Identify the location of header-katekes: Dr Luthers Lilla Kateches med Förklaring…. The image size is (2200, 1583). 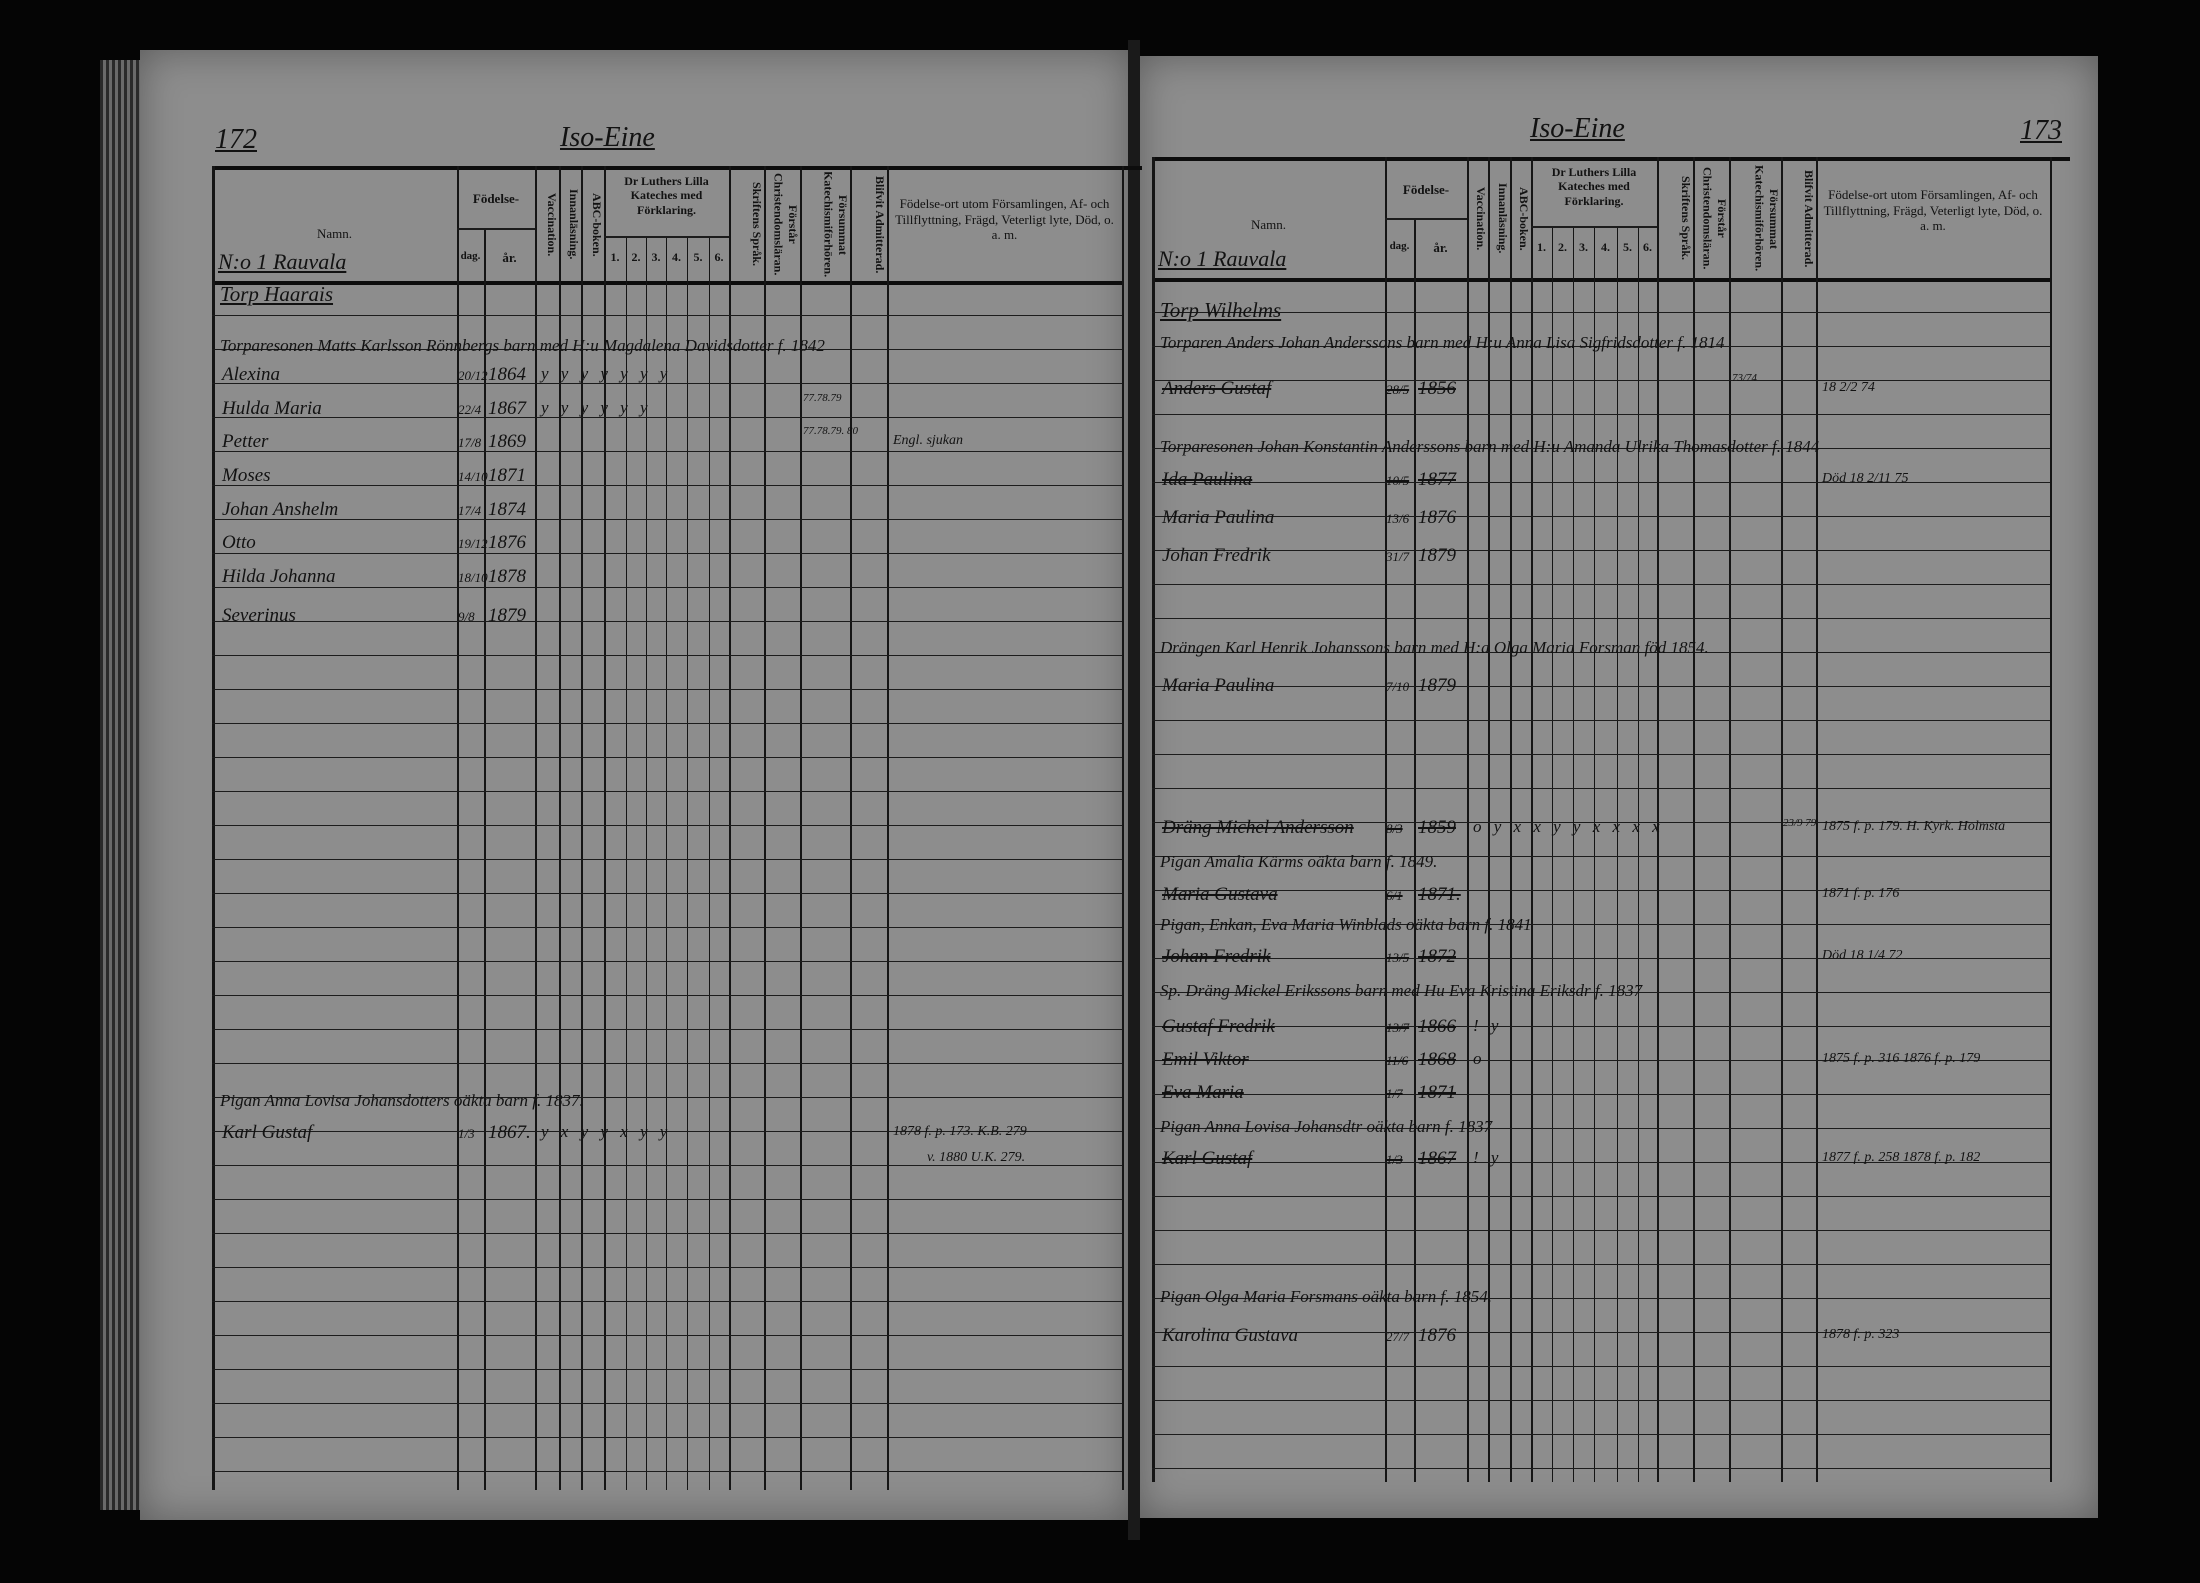
(1594, 186).